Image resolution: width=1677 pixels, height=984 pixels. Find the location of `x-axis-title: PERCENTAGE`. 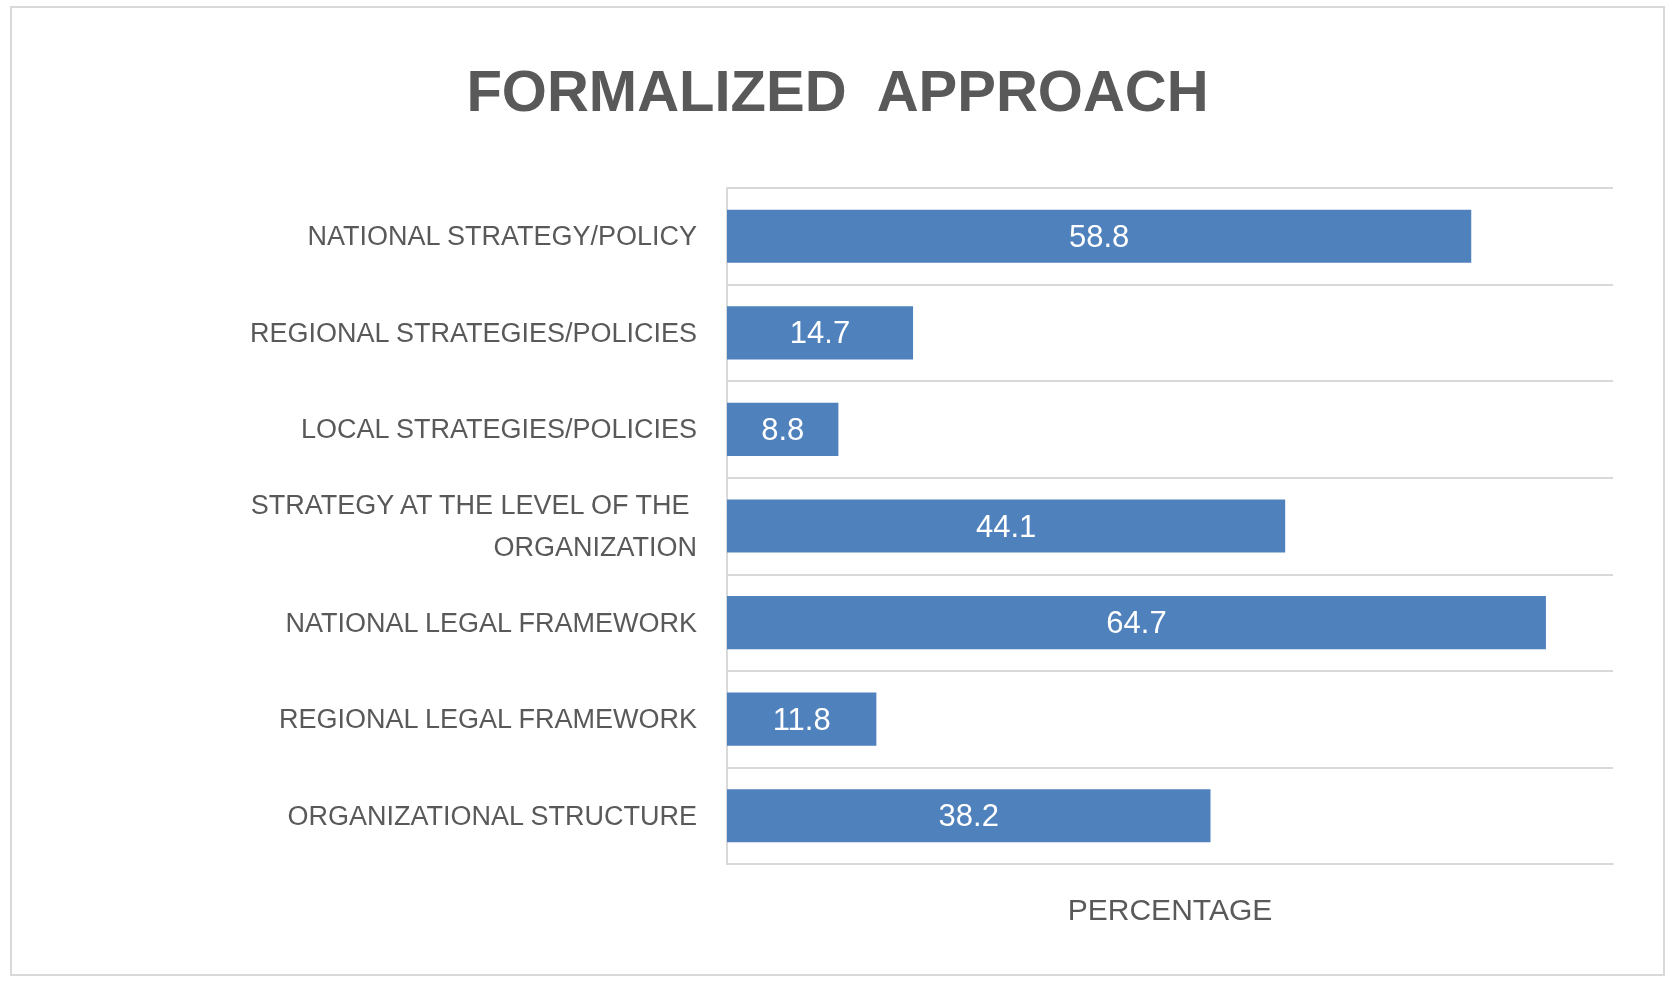

x-axis-title: PERCENTAGE is located at coordinates (1170, 909).